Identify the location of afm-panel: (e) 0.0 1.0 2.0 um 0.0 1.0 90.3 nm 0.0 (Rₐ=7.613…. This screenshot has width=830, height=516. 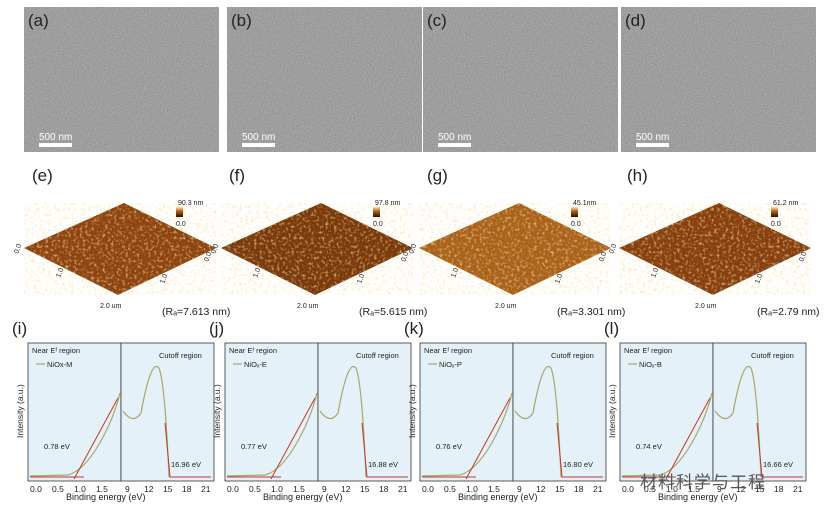
(121, 242).